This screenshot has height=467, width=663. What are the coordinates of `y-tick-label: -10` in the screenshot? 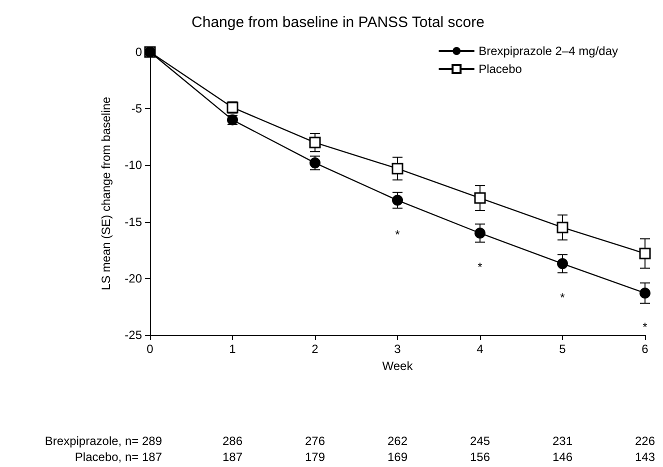 It's located at (133, 165).